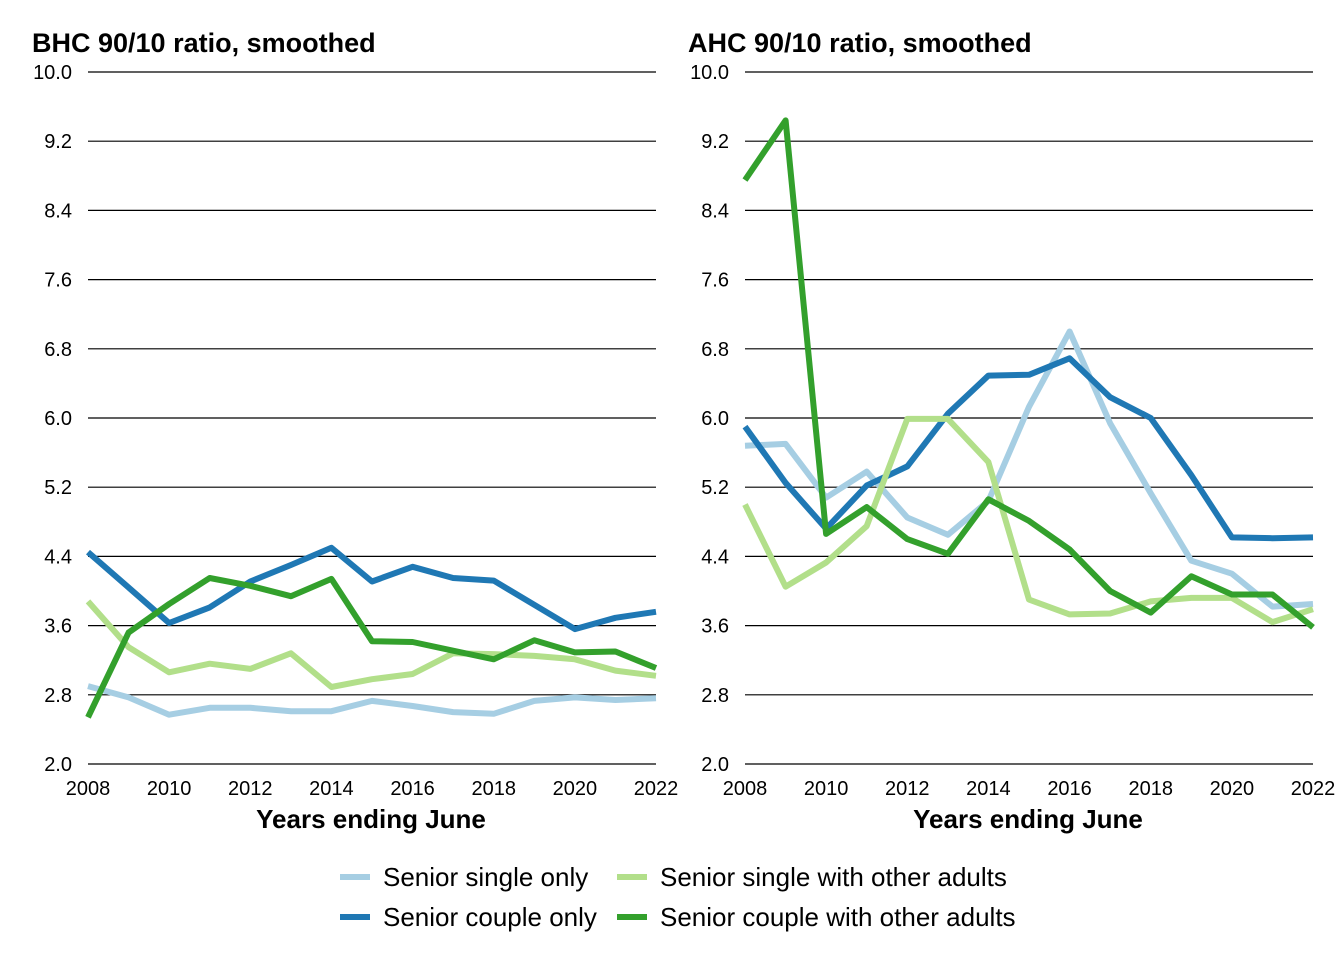 Image resolution: width=1344 pixels, height=960 pixels. I want to click on legend-label: Senior single with other adults, so click(833, 877).